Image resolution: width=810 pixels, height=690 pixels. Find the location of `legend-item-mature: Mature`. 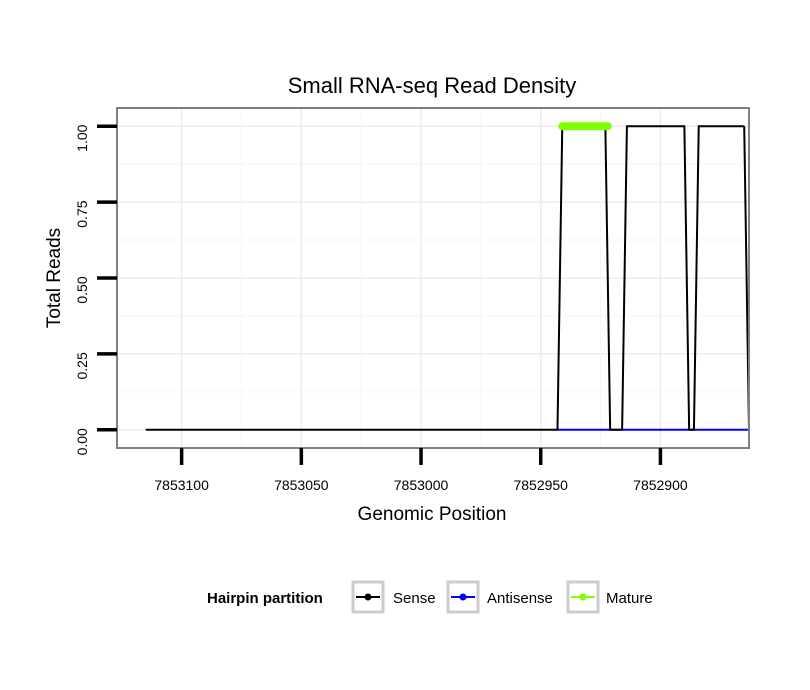

legend-item-mature: Mature is located at coordinates (609, 597).